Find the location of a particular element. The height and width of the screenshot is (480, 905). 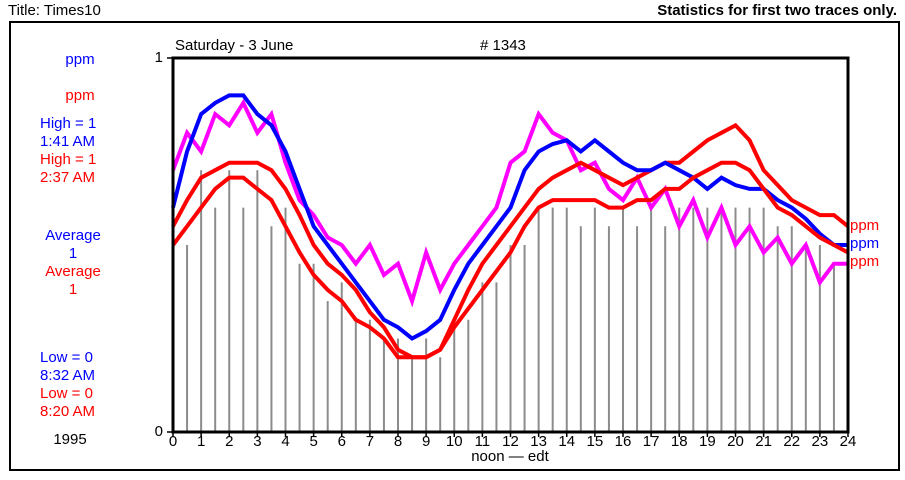

x-tick-label: 23 is located at coordinates (820, 441).